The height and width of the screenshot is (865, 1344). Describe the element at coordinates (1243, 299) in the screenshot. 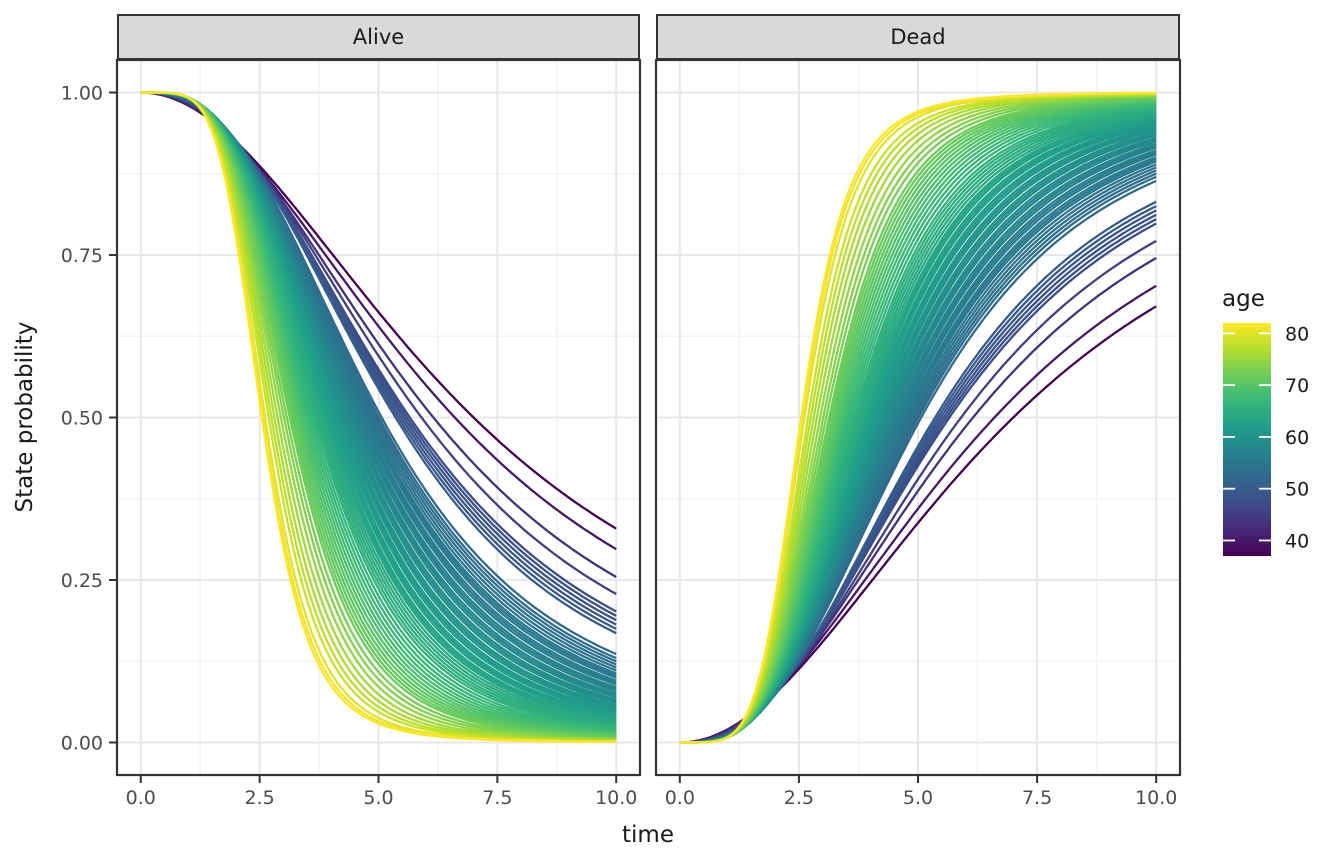

I see `legend-title: age` at that location.